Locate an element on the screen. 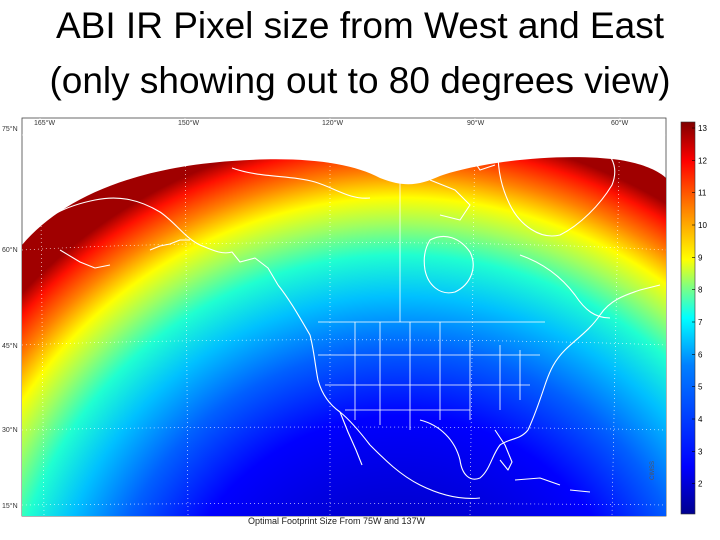 The height and width of the screenshot is (540, 720). colorbar-ramp is located at coordinates (688, 318).